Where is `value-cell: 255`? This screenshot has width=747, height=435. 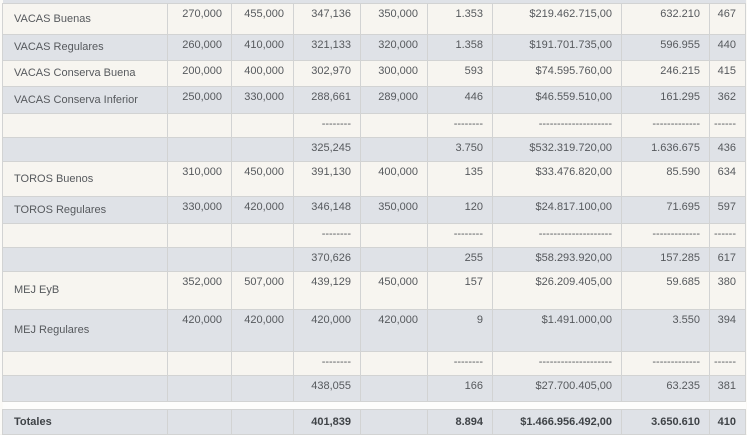 value-cell: 255 is located at coordinates (460, 259).